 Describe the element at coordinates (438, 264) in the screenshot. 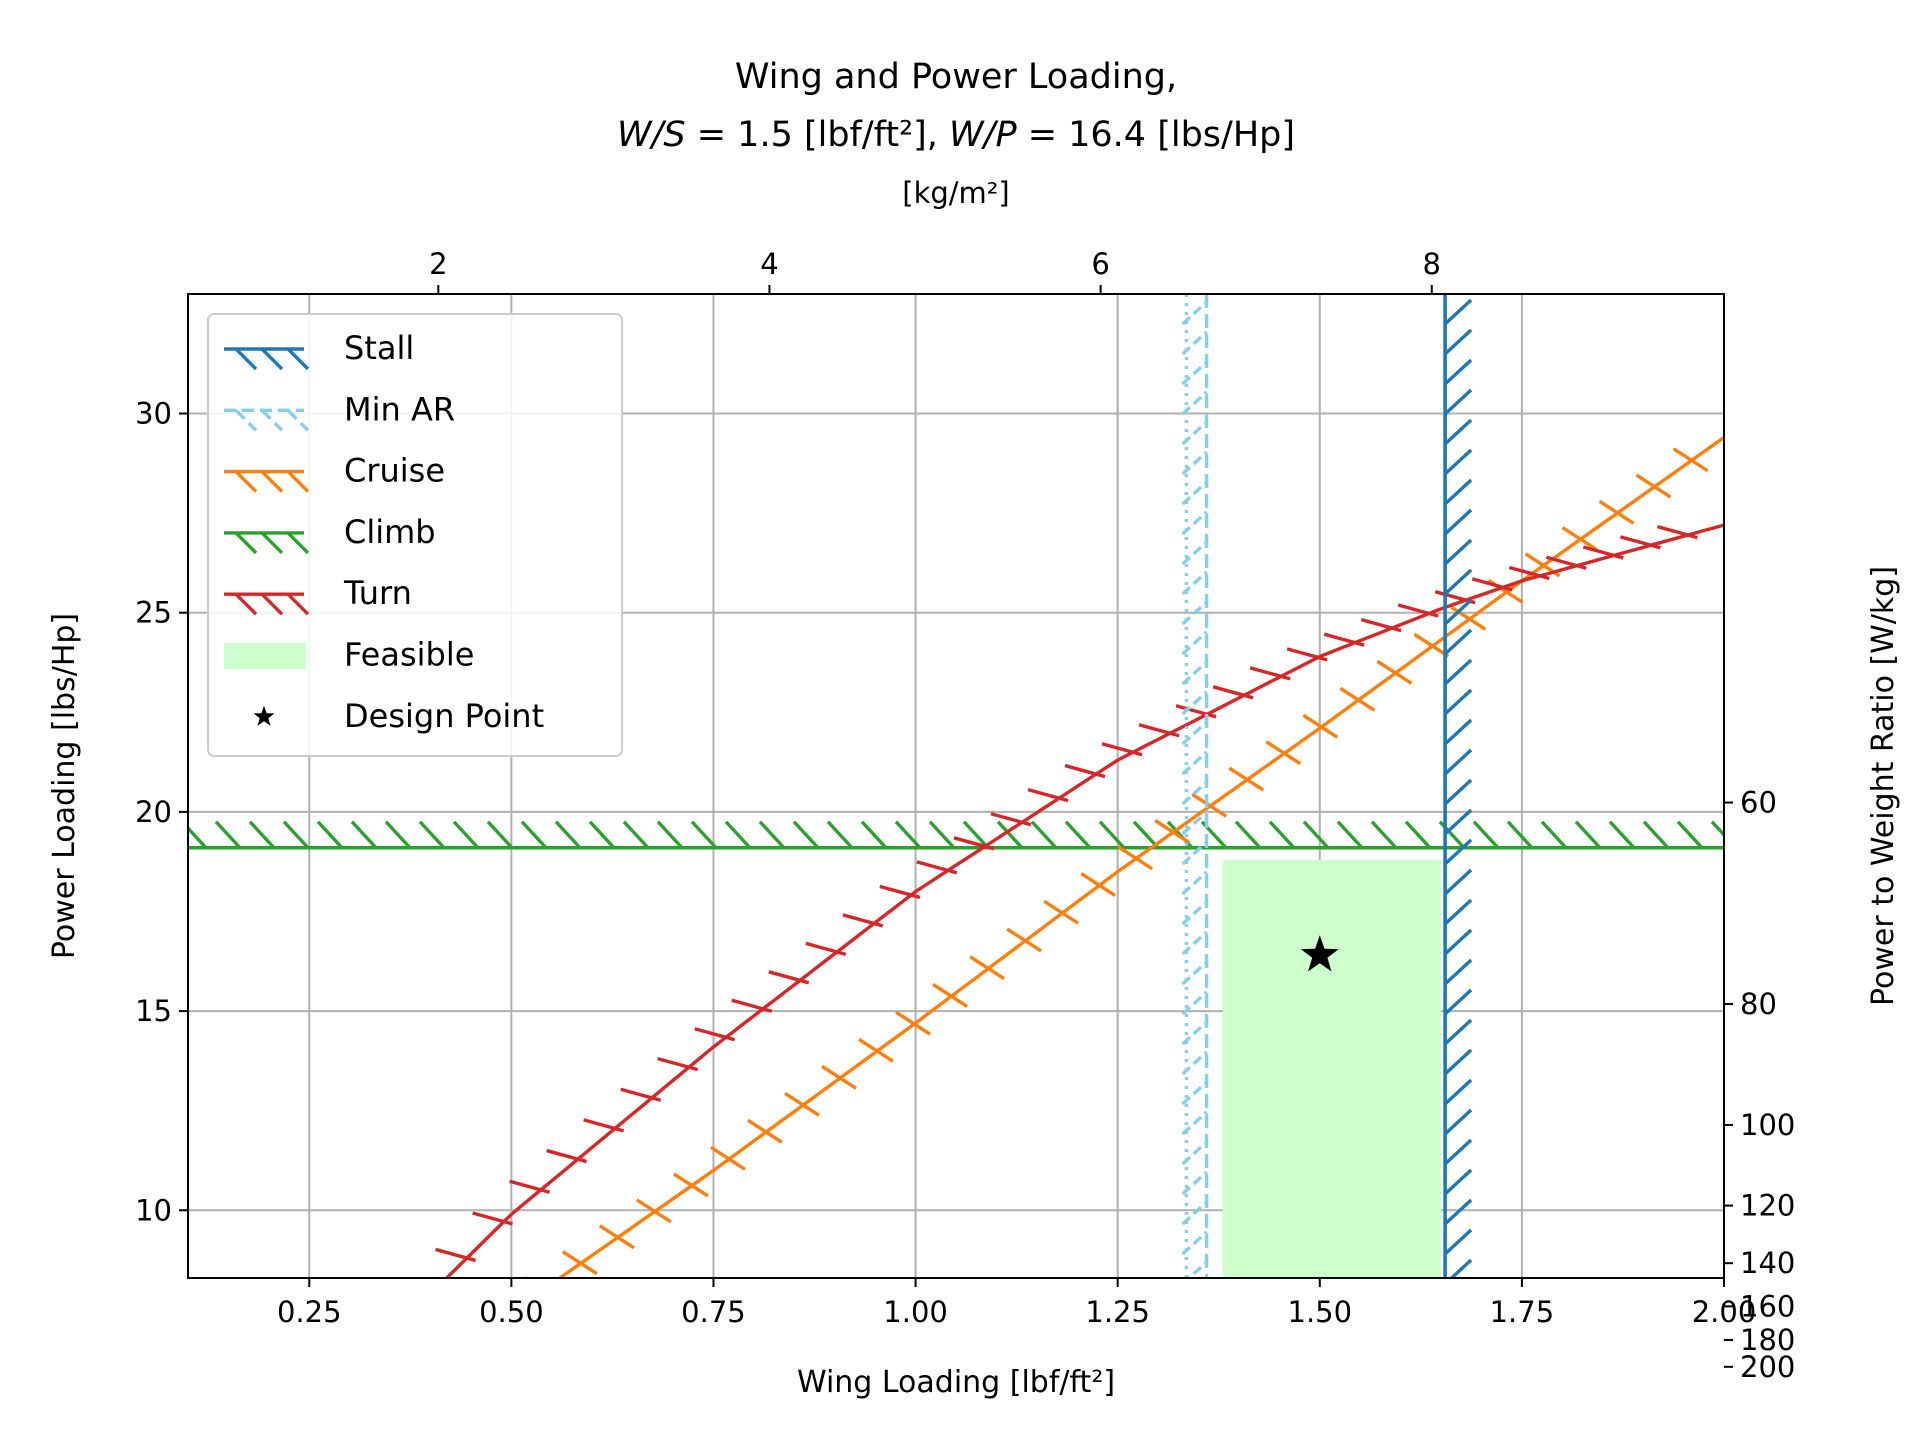

I see `top-tick-label: 2` at that location.